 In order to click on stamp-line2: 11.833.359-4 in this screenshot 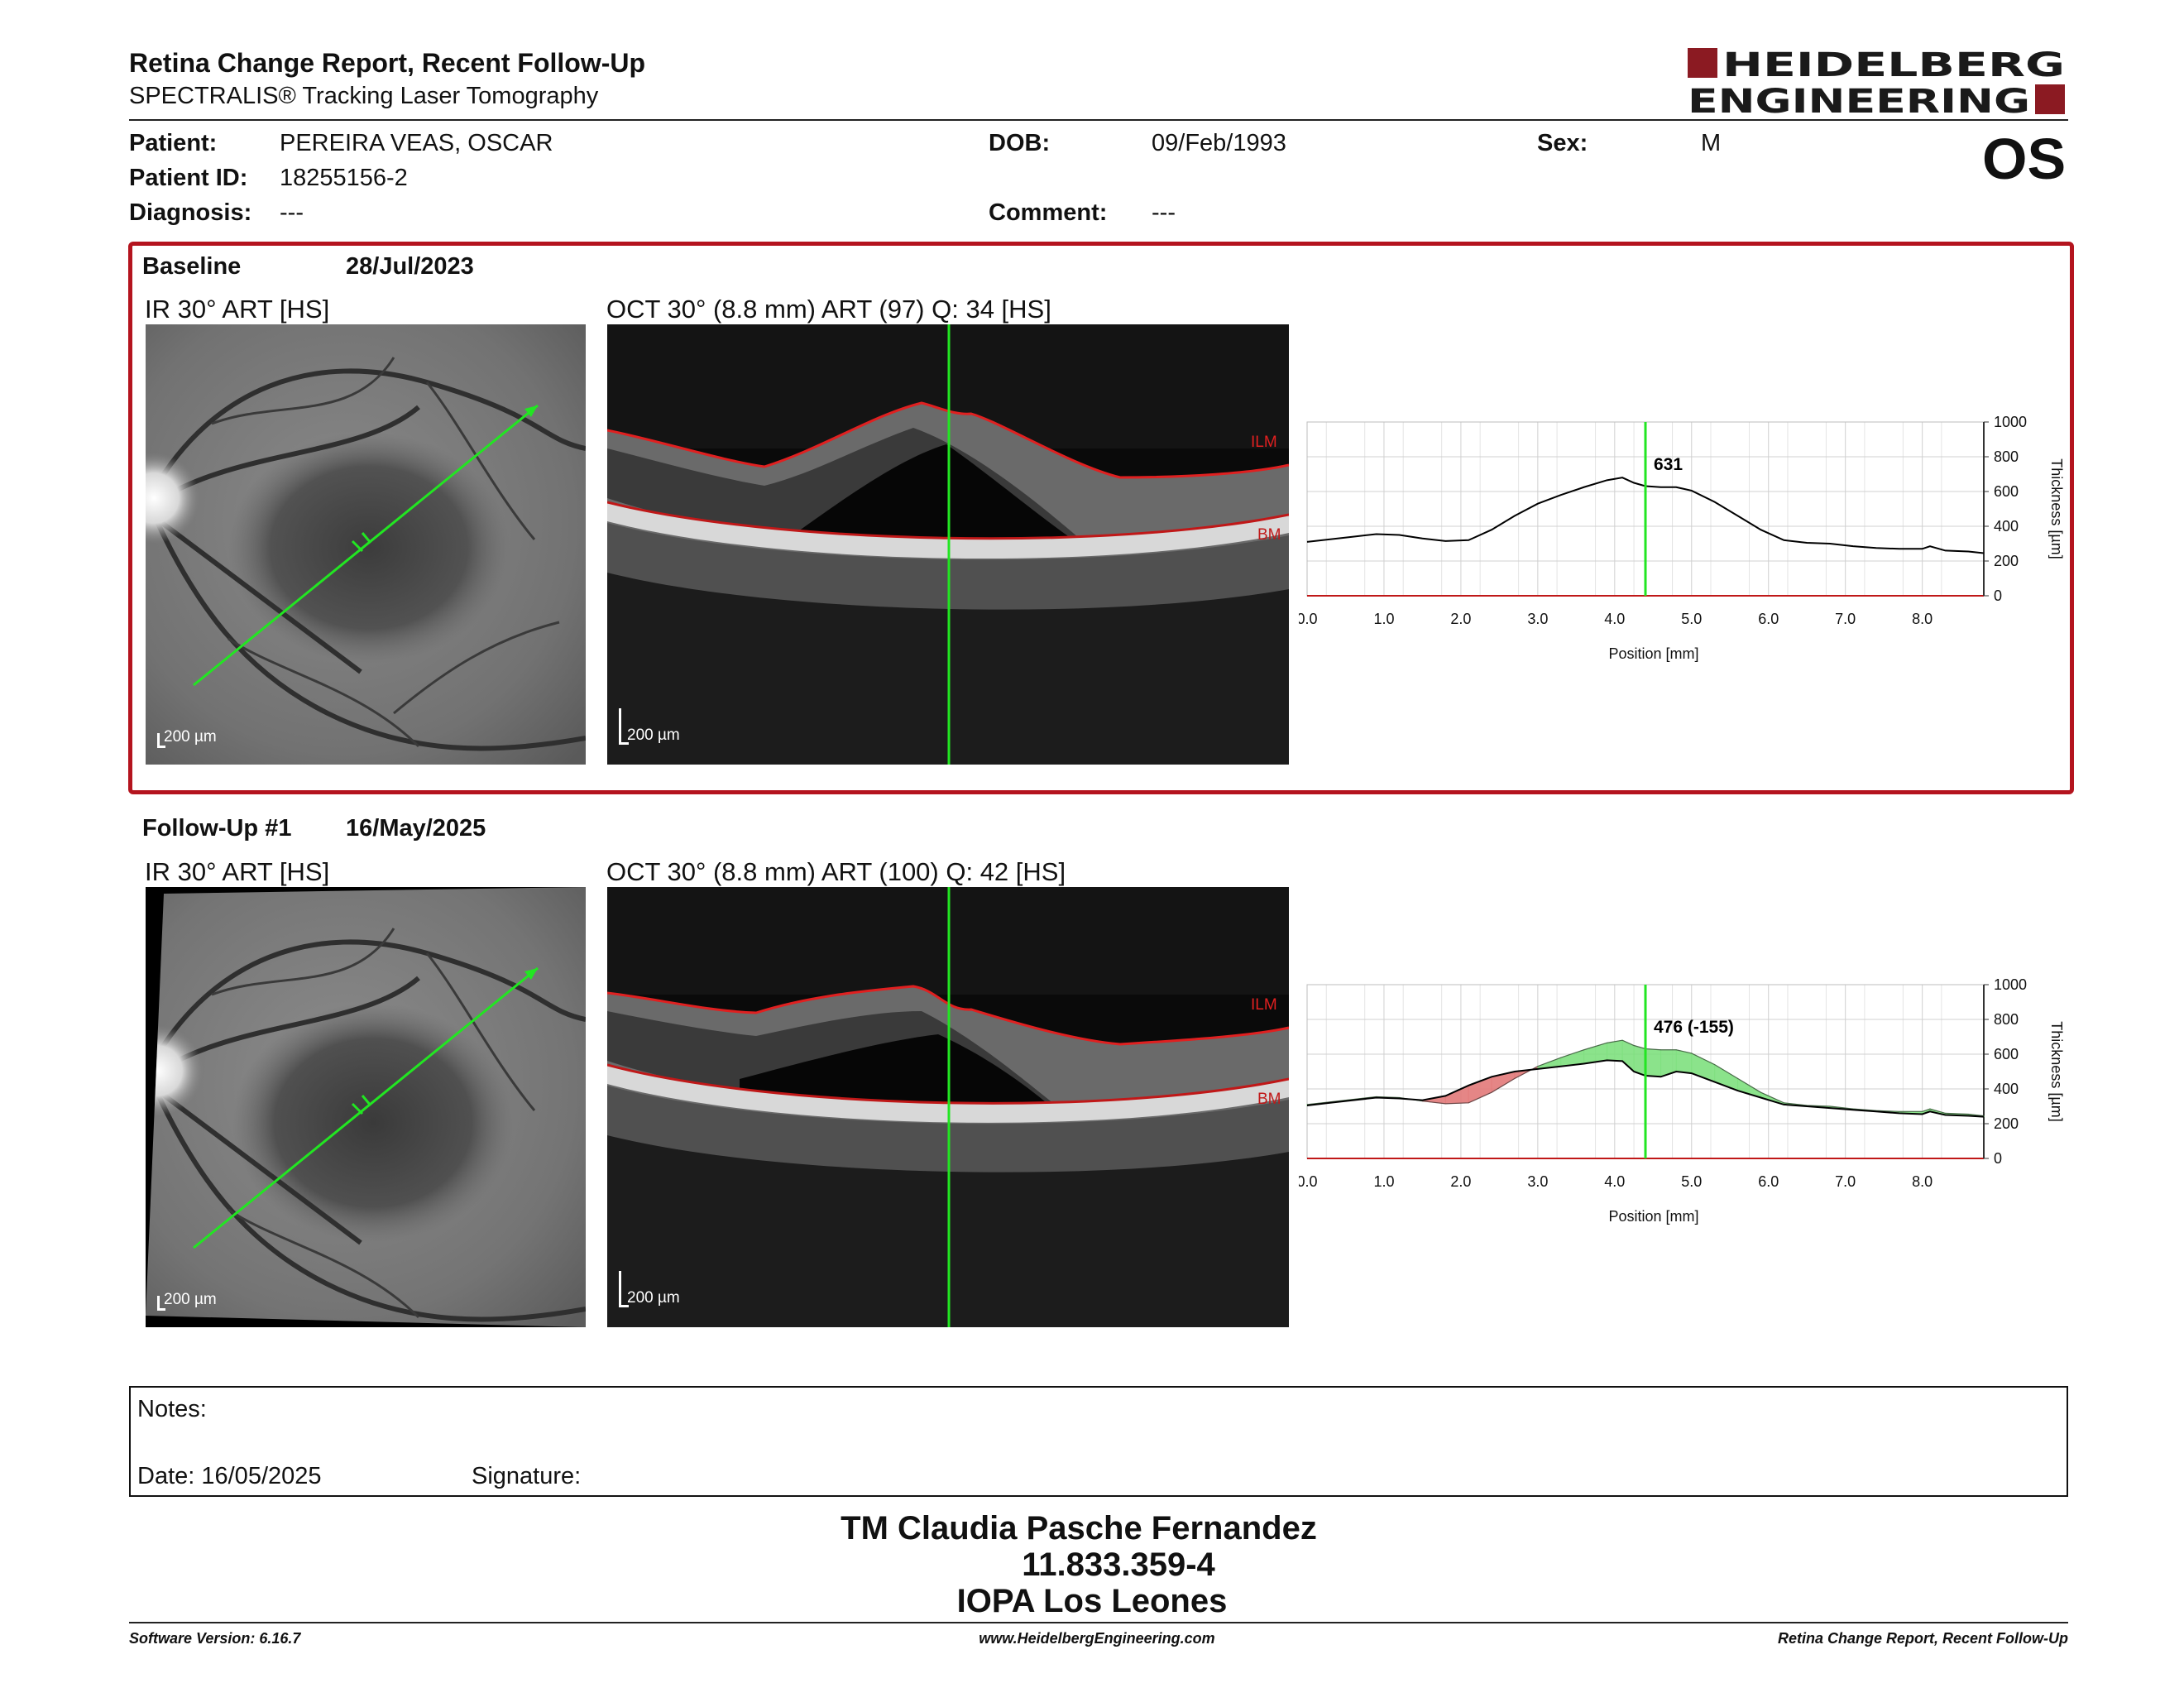, I will do `click(1118, 1565)`.